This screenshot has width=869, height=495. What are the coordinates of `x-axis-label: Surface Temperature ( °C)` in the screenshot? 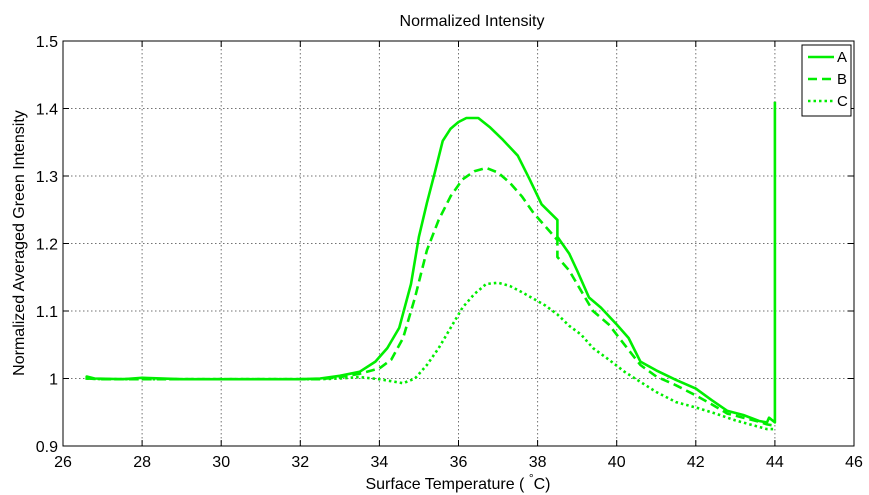 It's located at (457, 482).